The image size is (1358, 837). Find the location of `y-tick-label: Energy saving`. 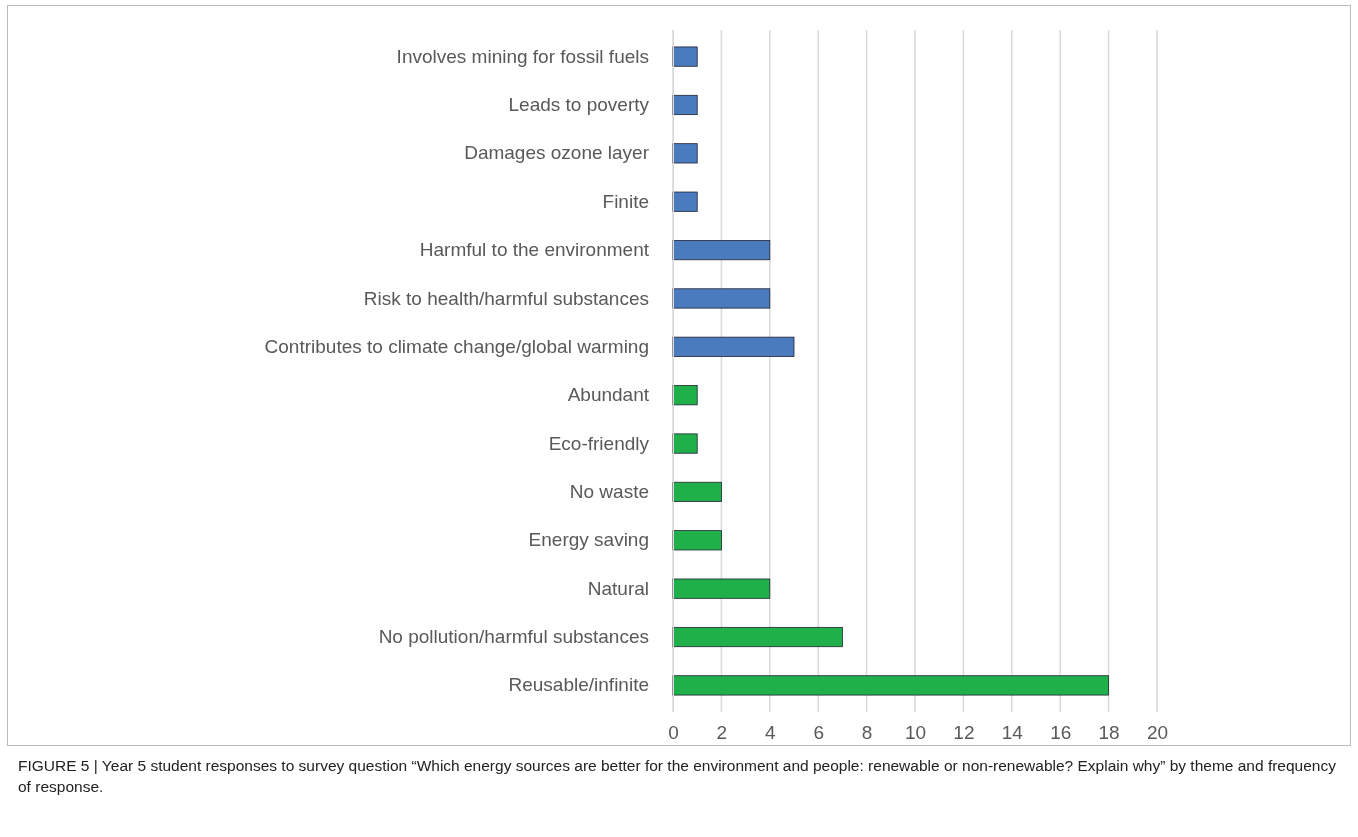

y-tick-label: Energy saving is located at coordinates (588, 540).